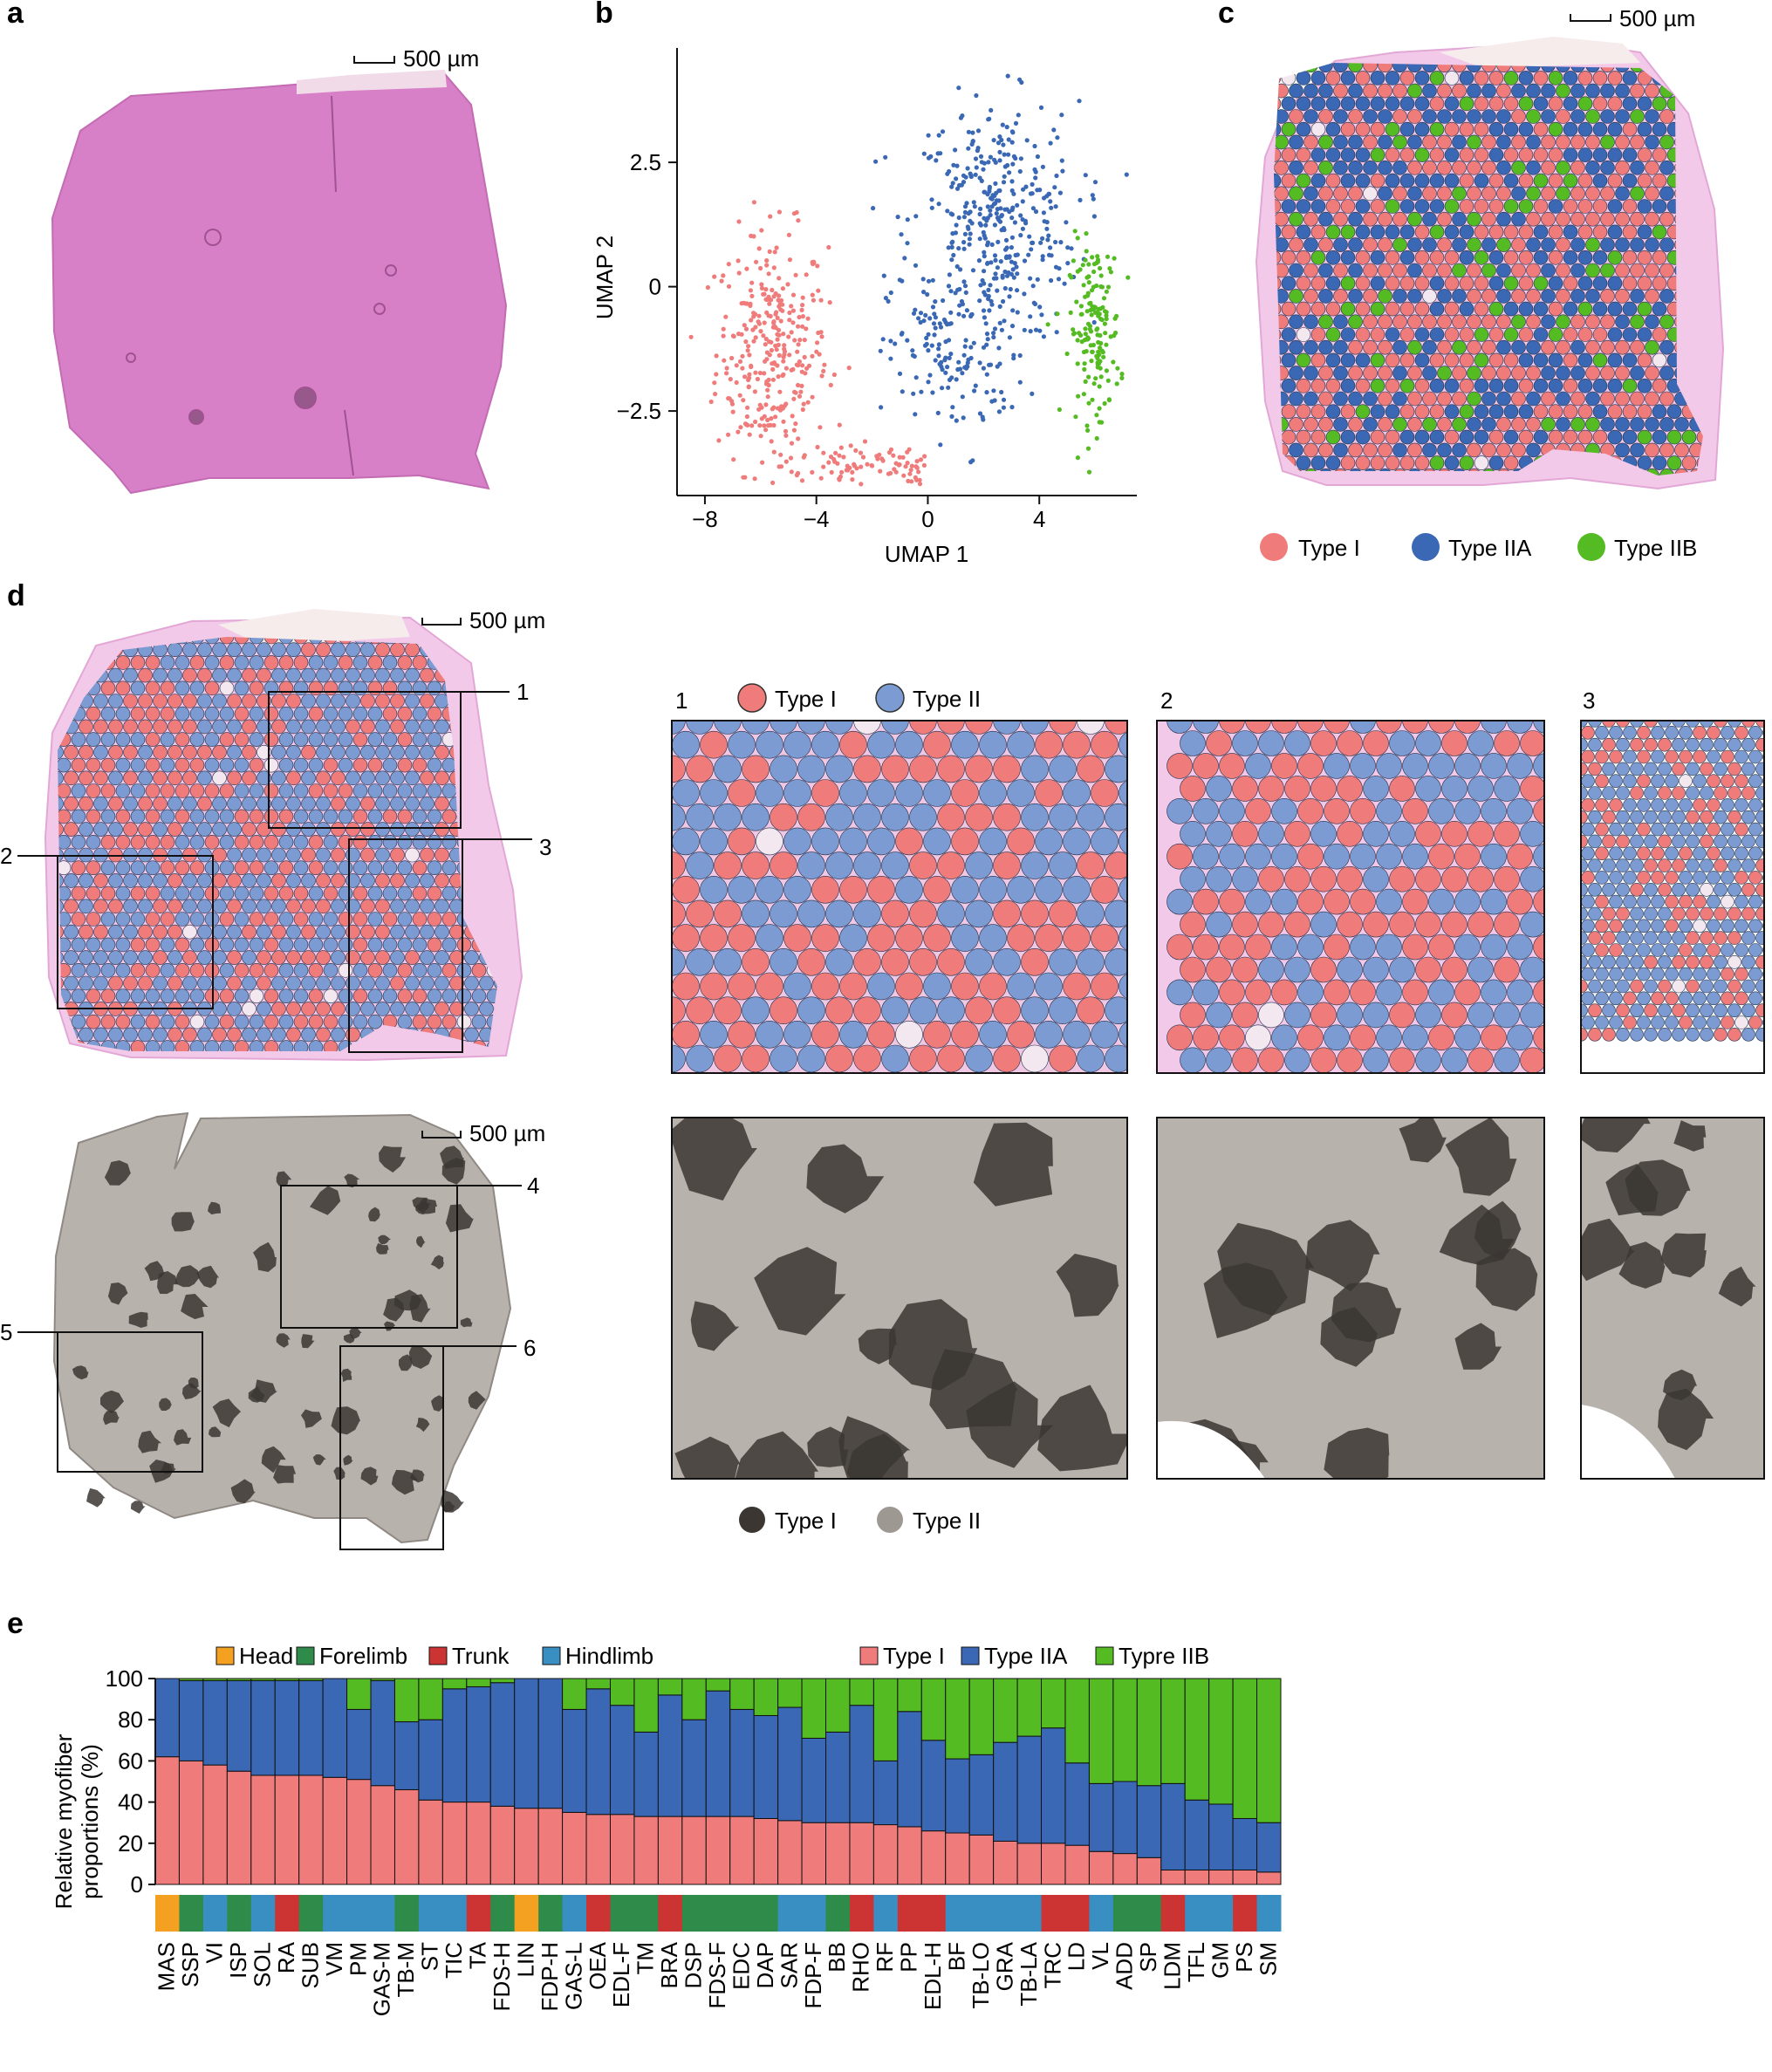 This screenshot has width=1772, height=2072. What do you see at coordinates (1490, 548) in the screenshot?
I see `legend-c-label-type-iia: Type IIA` at bounding box center [1490, 548].